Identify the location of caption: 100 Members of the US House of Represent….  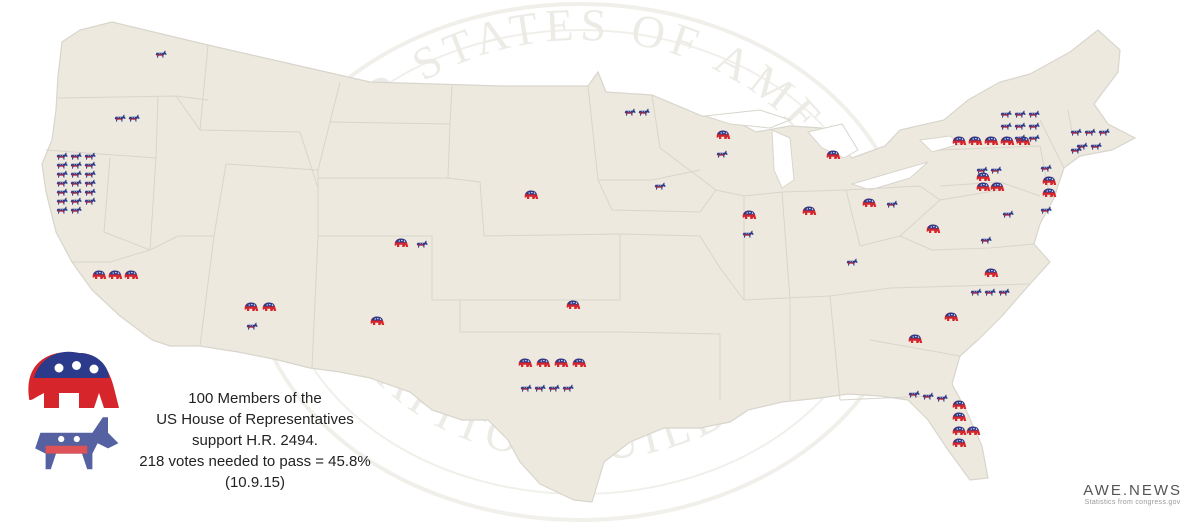
(255, 440).